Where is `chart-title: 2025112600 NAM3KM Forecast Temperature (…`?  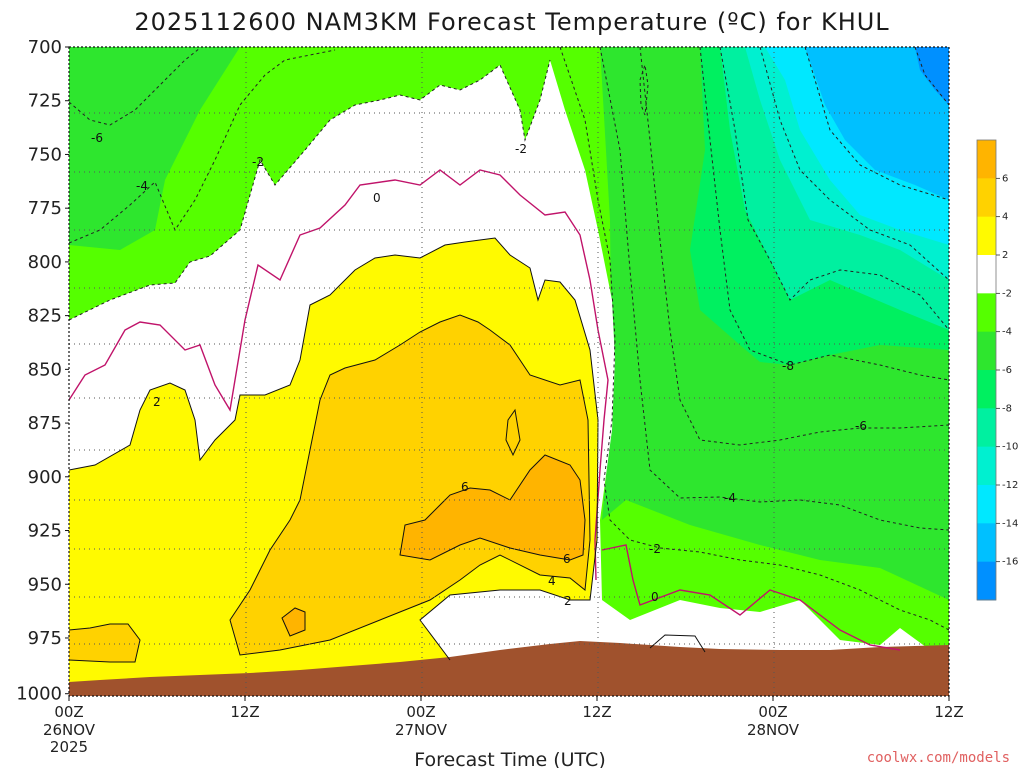 chart-title: 2025112600 NAM3KM Forecast Temperature (… is located at coordinates (511, 22).